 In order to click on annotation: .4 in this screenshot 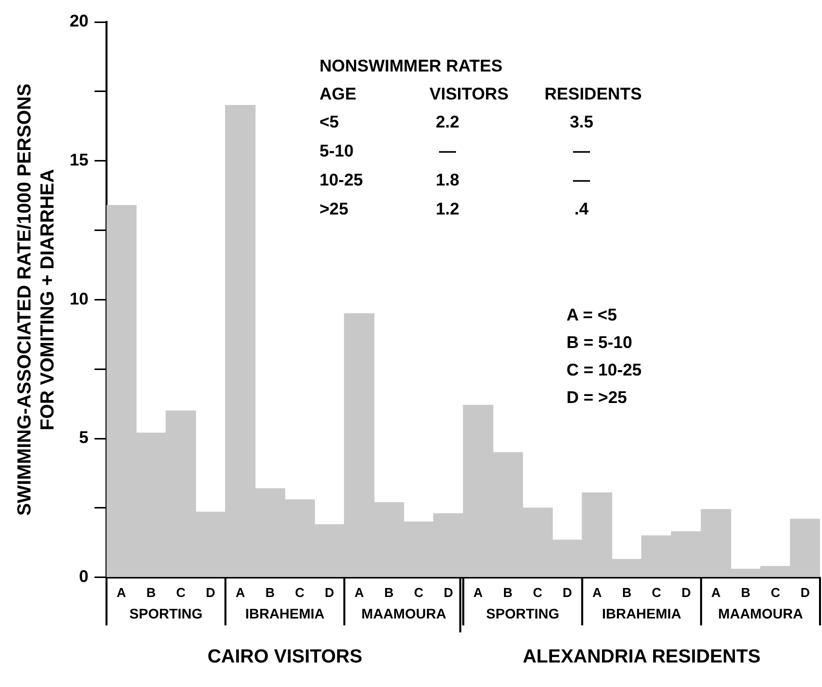, I will do `click(582, 209)`.